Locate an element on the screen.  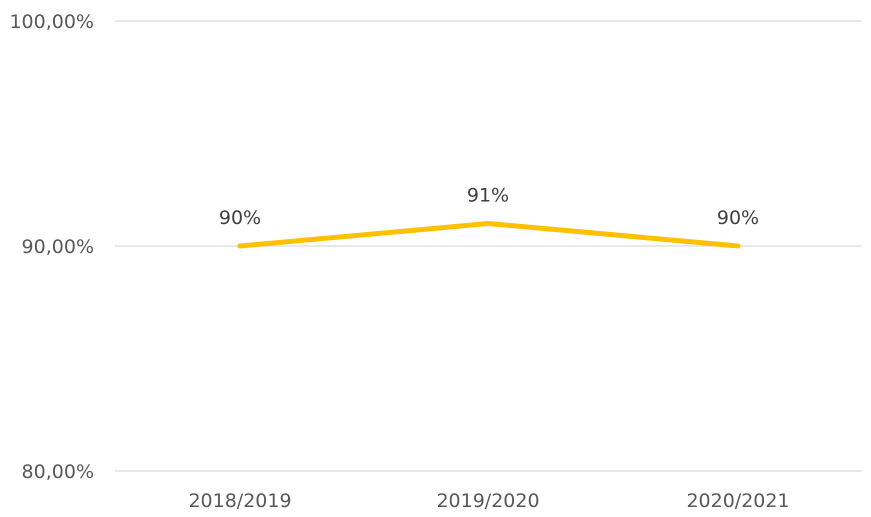
series-layer is located at coordinates (489, 235).